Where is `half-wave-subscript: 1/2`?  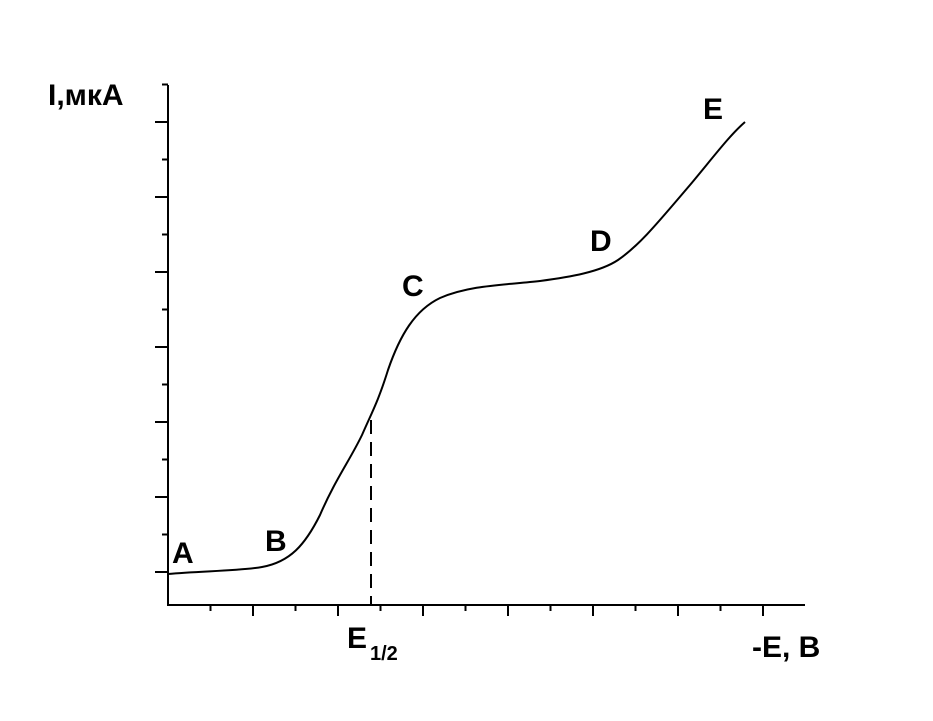
half-wave-subscript: 1/2 is located at coordinates (384, 654).